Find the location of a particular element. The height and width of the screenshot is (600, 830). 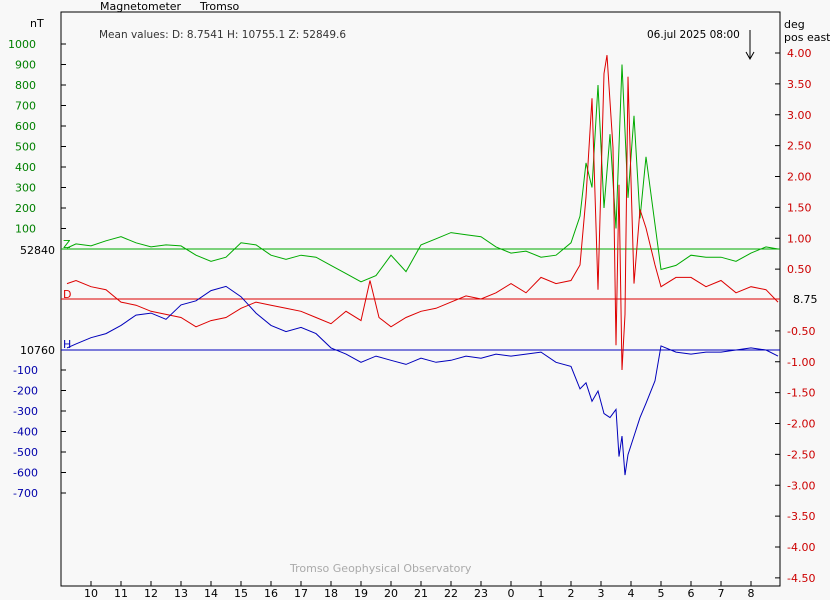

x-tick-label: 20 is located at coordinates (391, 593).